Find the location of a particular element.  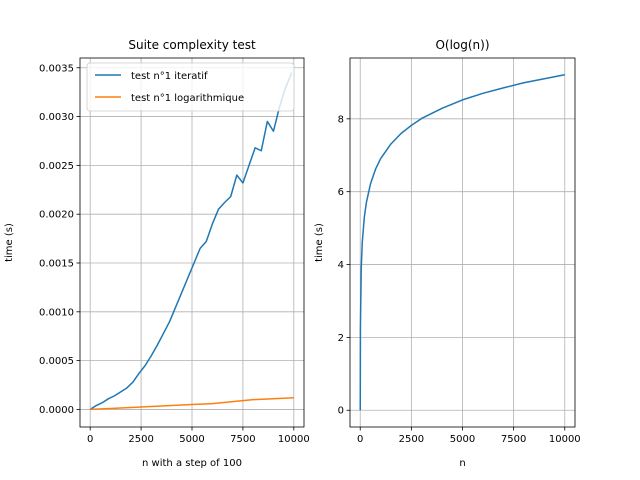

right-x-ticks: 0 2500 5000 7500 10000 is located at coordinates (469, 436).